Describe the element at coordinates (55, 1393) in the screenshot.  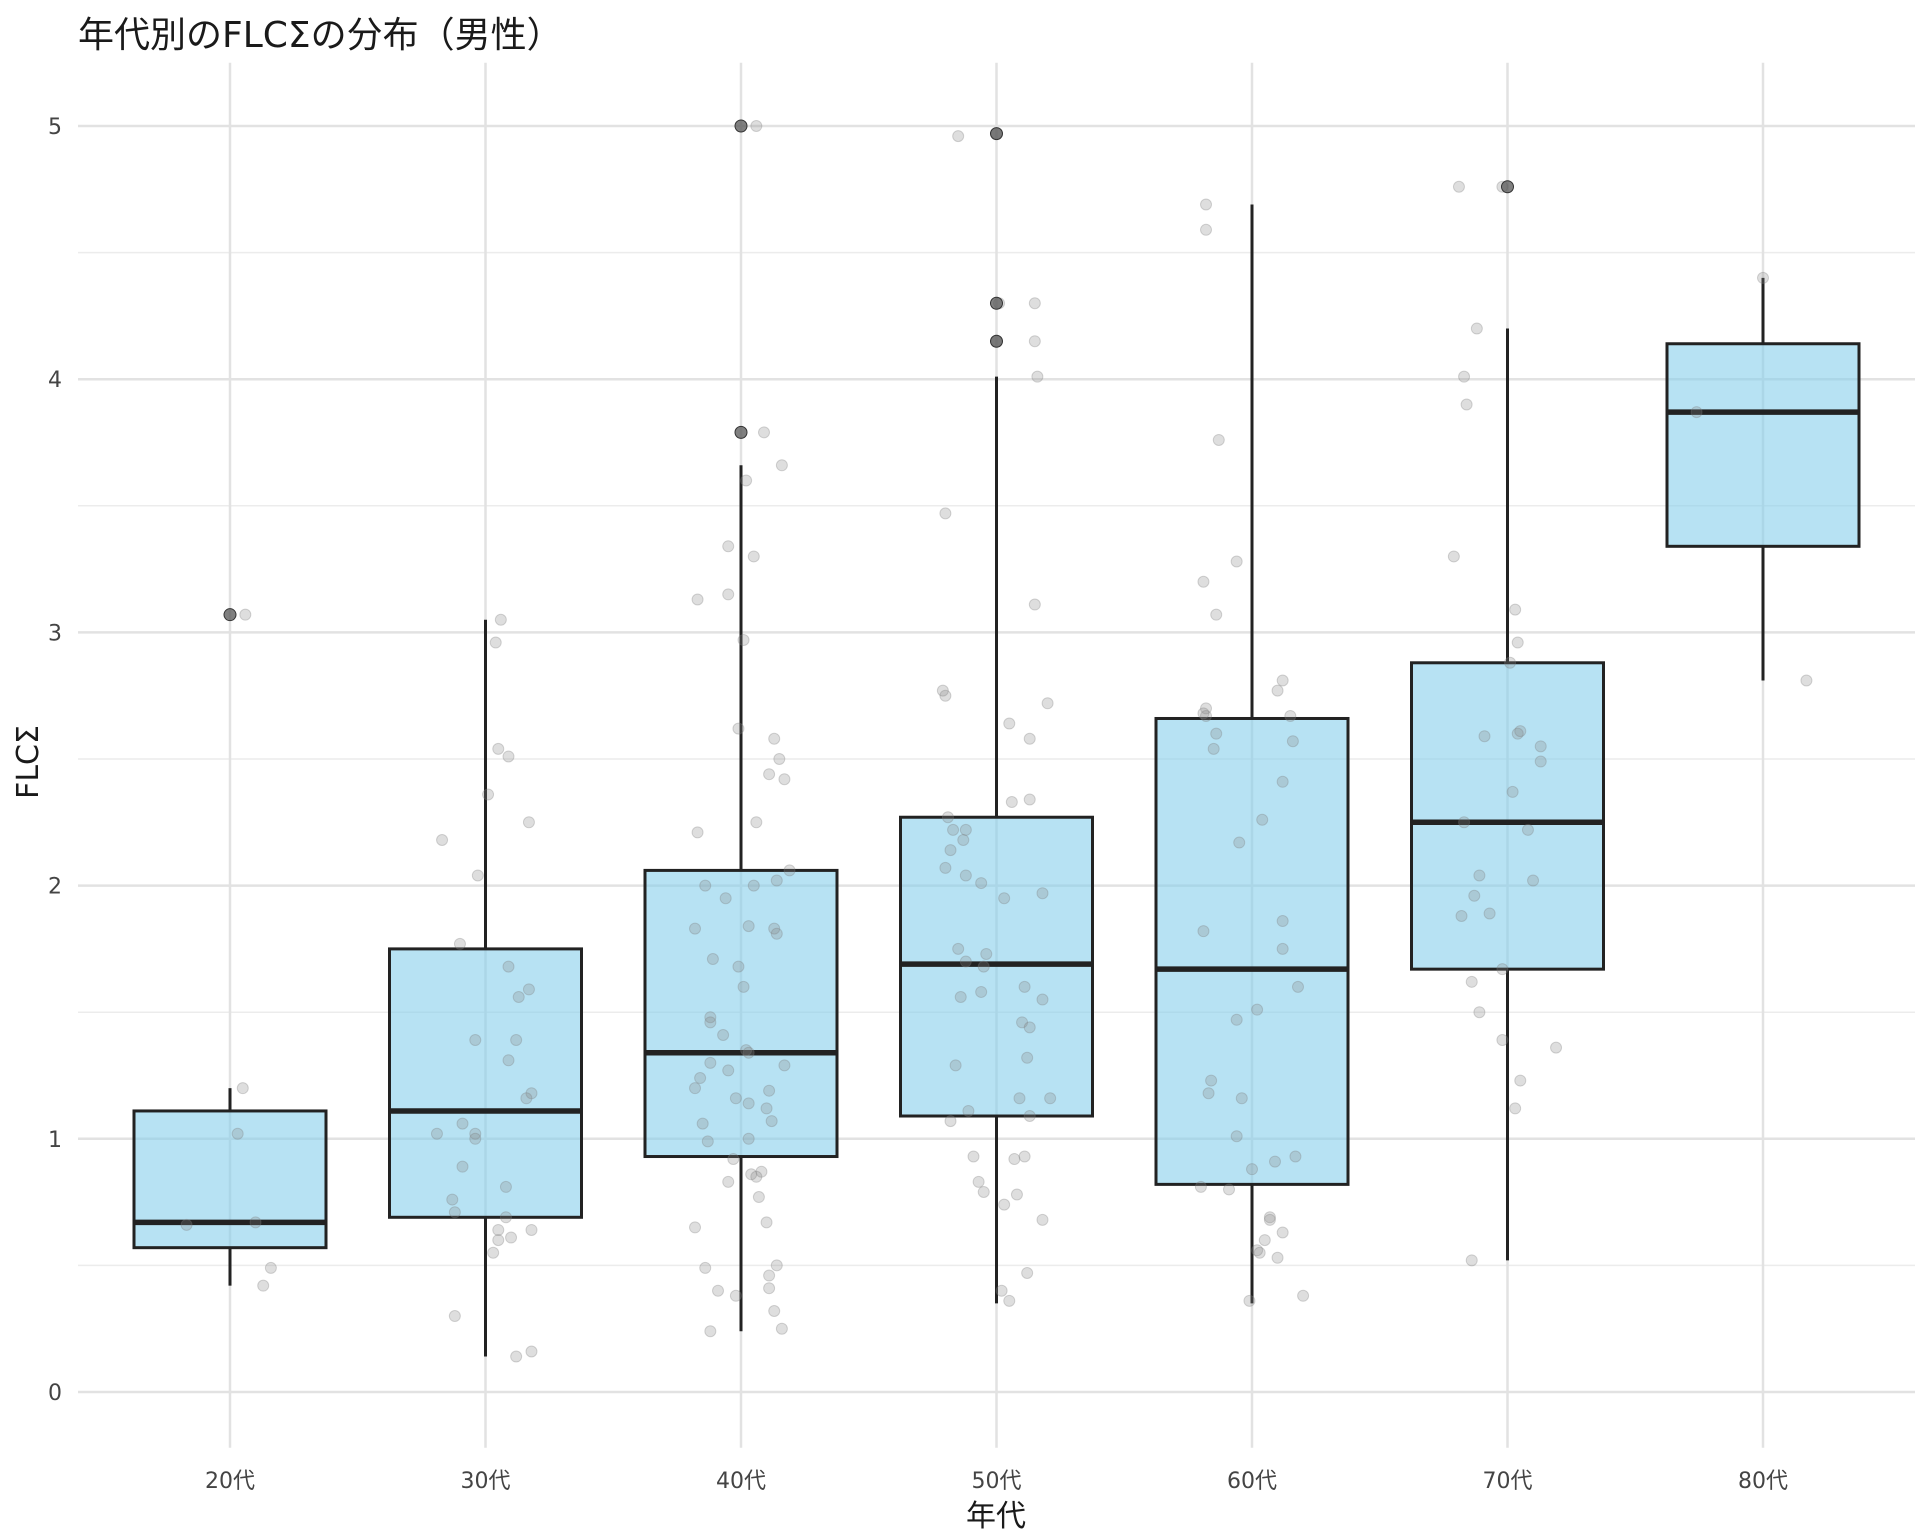
I see `y-tick-label: 0` at that location.